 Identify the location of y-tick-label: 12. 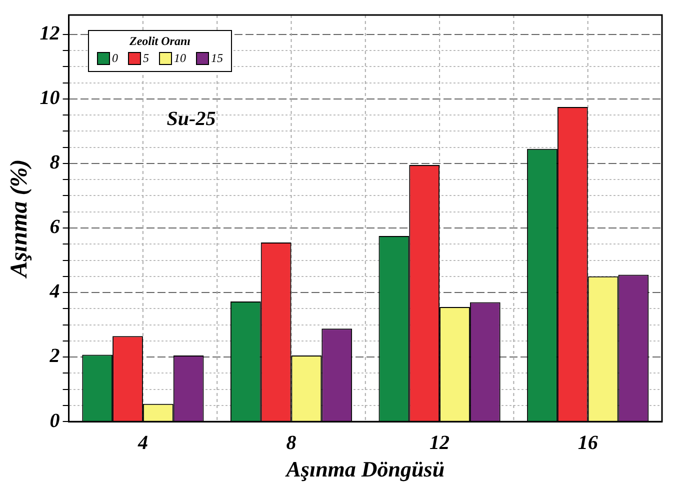
(50, 33).